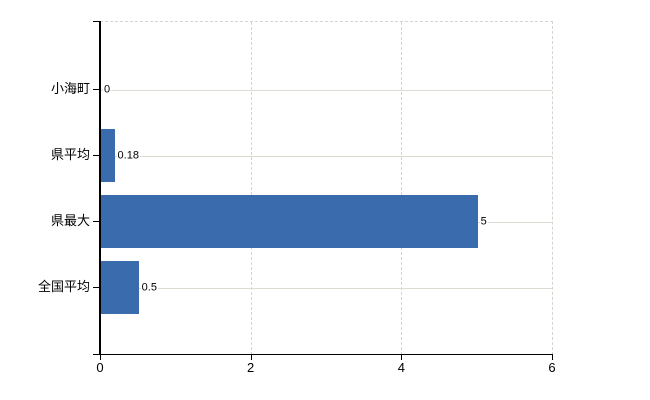 The image size is (650, 400). What do you see at coordinates (70, 154) in the screenshot?
I see `category-label: 県平均` at bounding box center [70, 154].